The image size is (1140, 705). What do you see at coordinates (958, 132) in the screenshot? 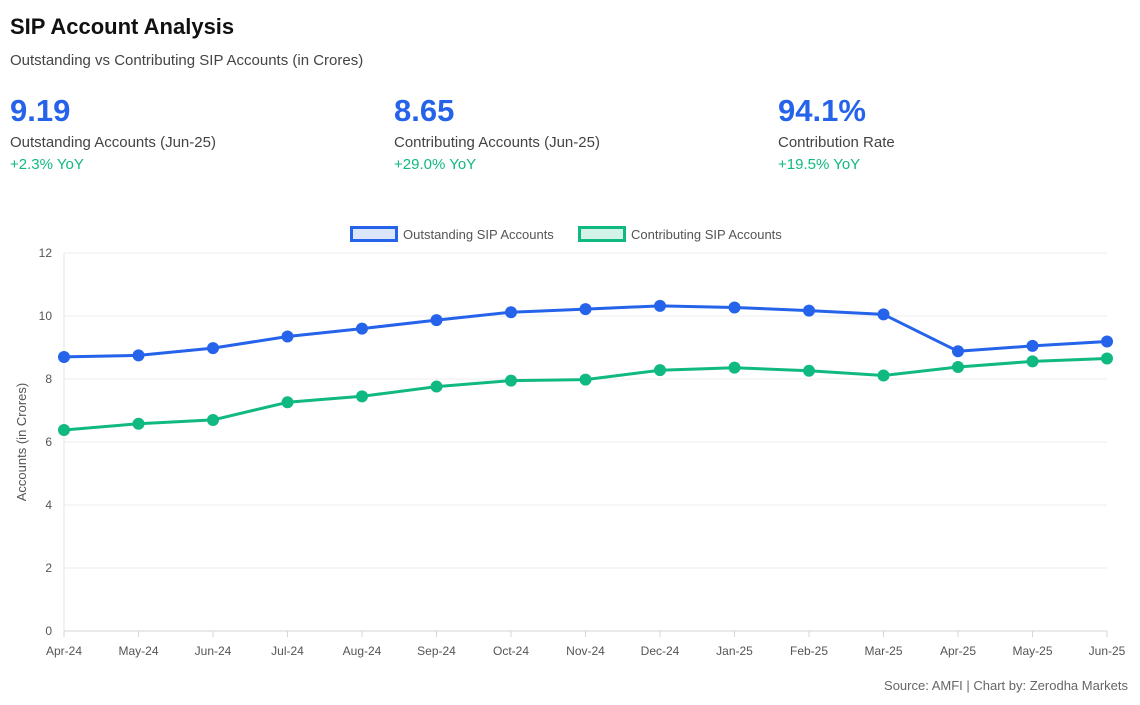
I see `kpi-card-contribution-rate: 94.1% Contribution Rate +19.5% YoY` at bounding box center [958, 132].